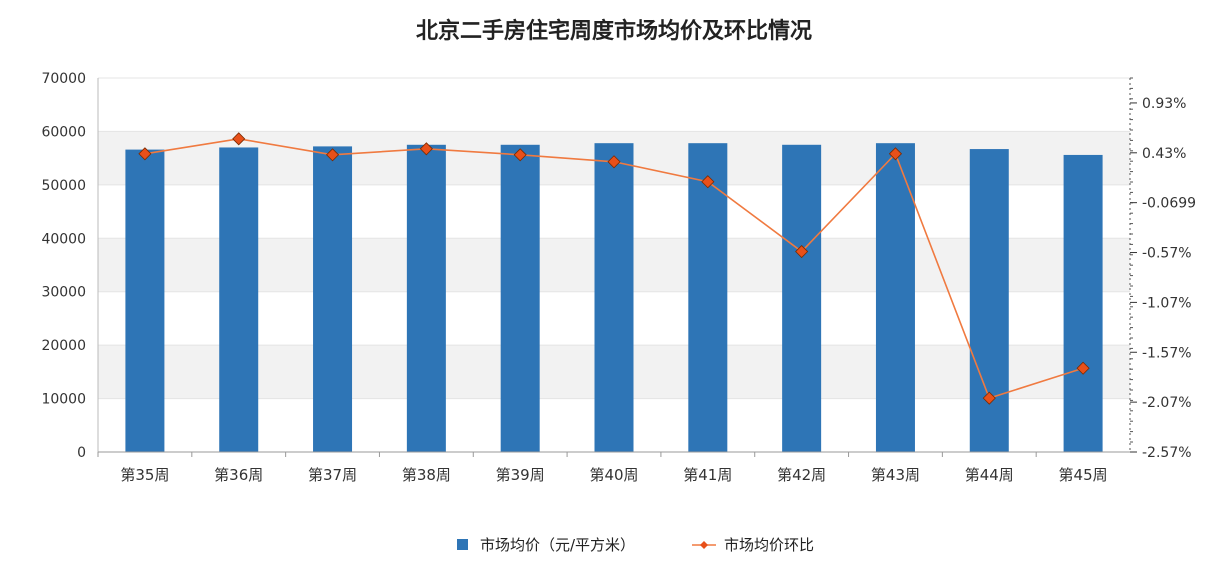 This screenshot has width=1228, height=563. Describe the element at coordinates (332, 475) in the screenshot. I see `category-label: 第37周` at that location.